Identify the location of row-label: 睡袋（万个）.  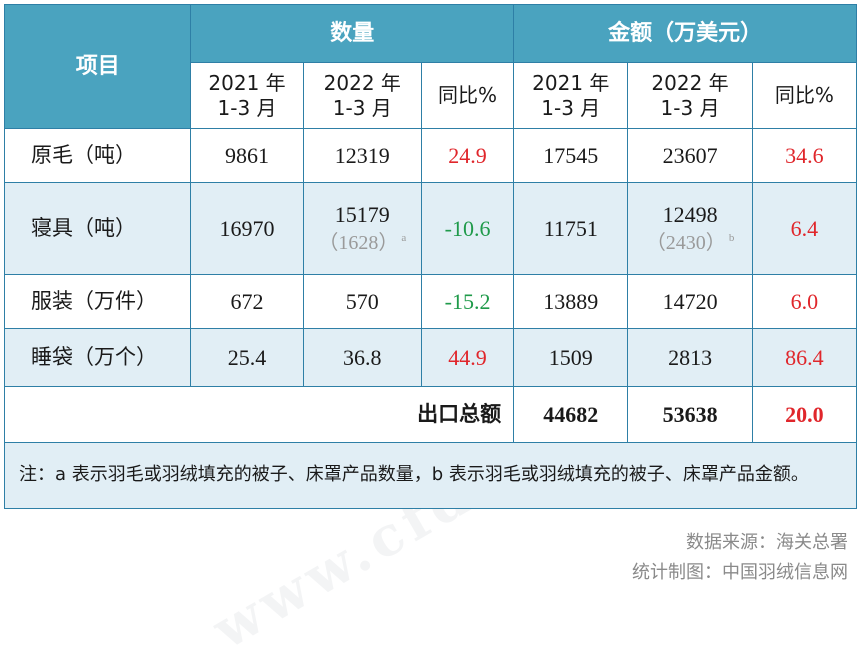
(97, 357).